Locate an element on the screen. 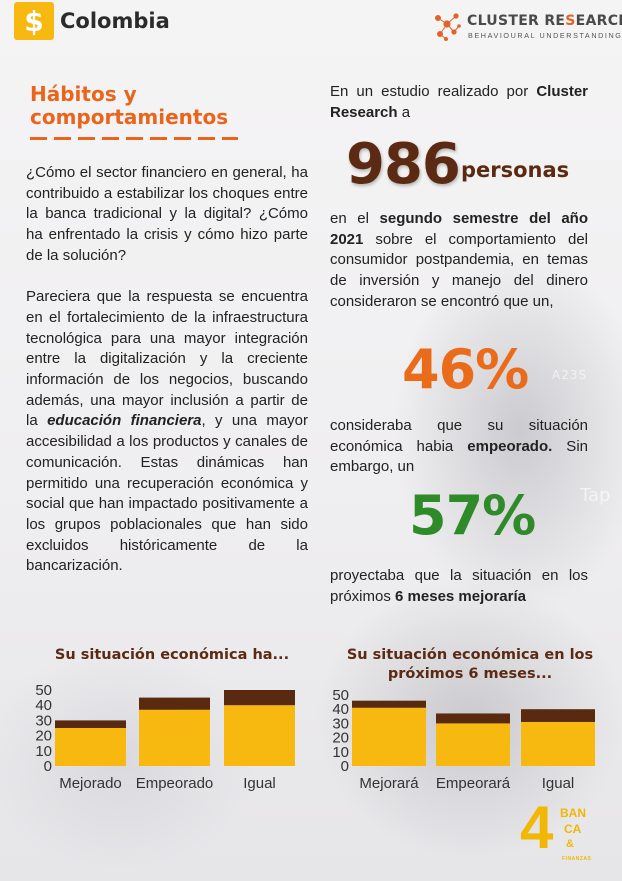 The height and width of the screenshot is (881, 622). dollar-icon: $ is located at coordinates (34, 21).